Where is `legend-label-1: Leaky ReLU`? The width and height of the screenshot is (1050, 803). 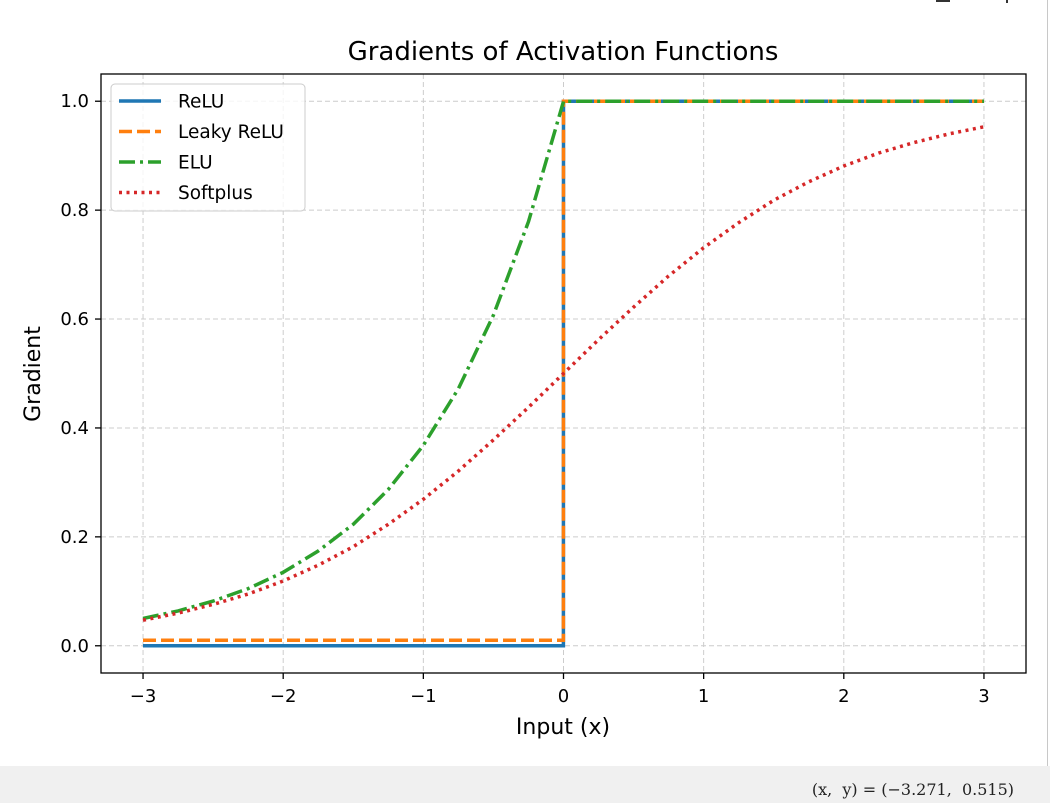 legend-label-1: Leaky ReLU is located at coordinates (231, 132).